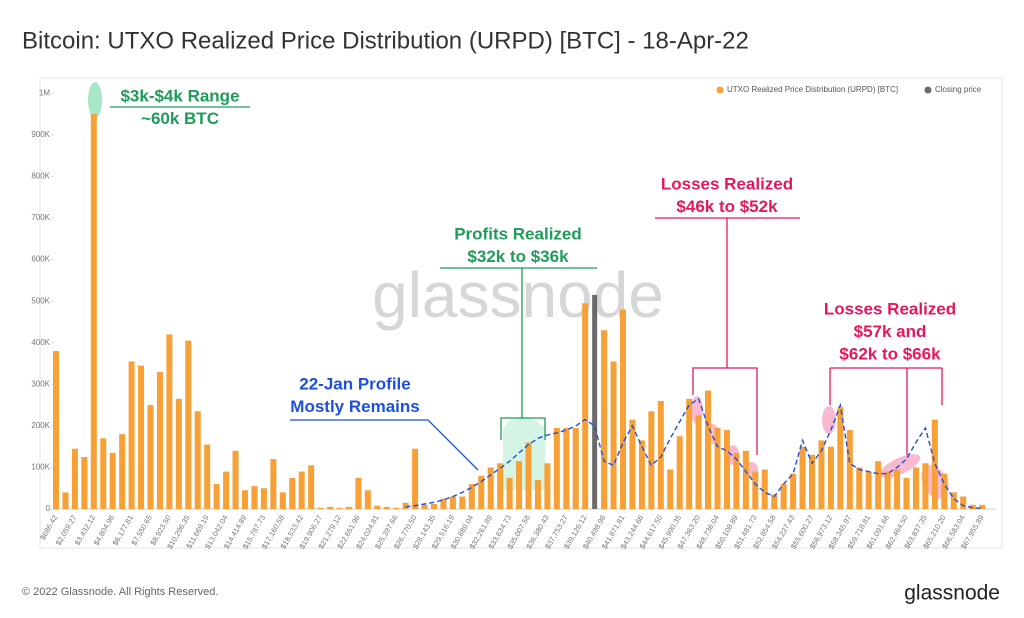  I want to click on footer: © 2022 Glassnode. All Rights Reserved., so click(120, 592).